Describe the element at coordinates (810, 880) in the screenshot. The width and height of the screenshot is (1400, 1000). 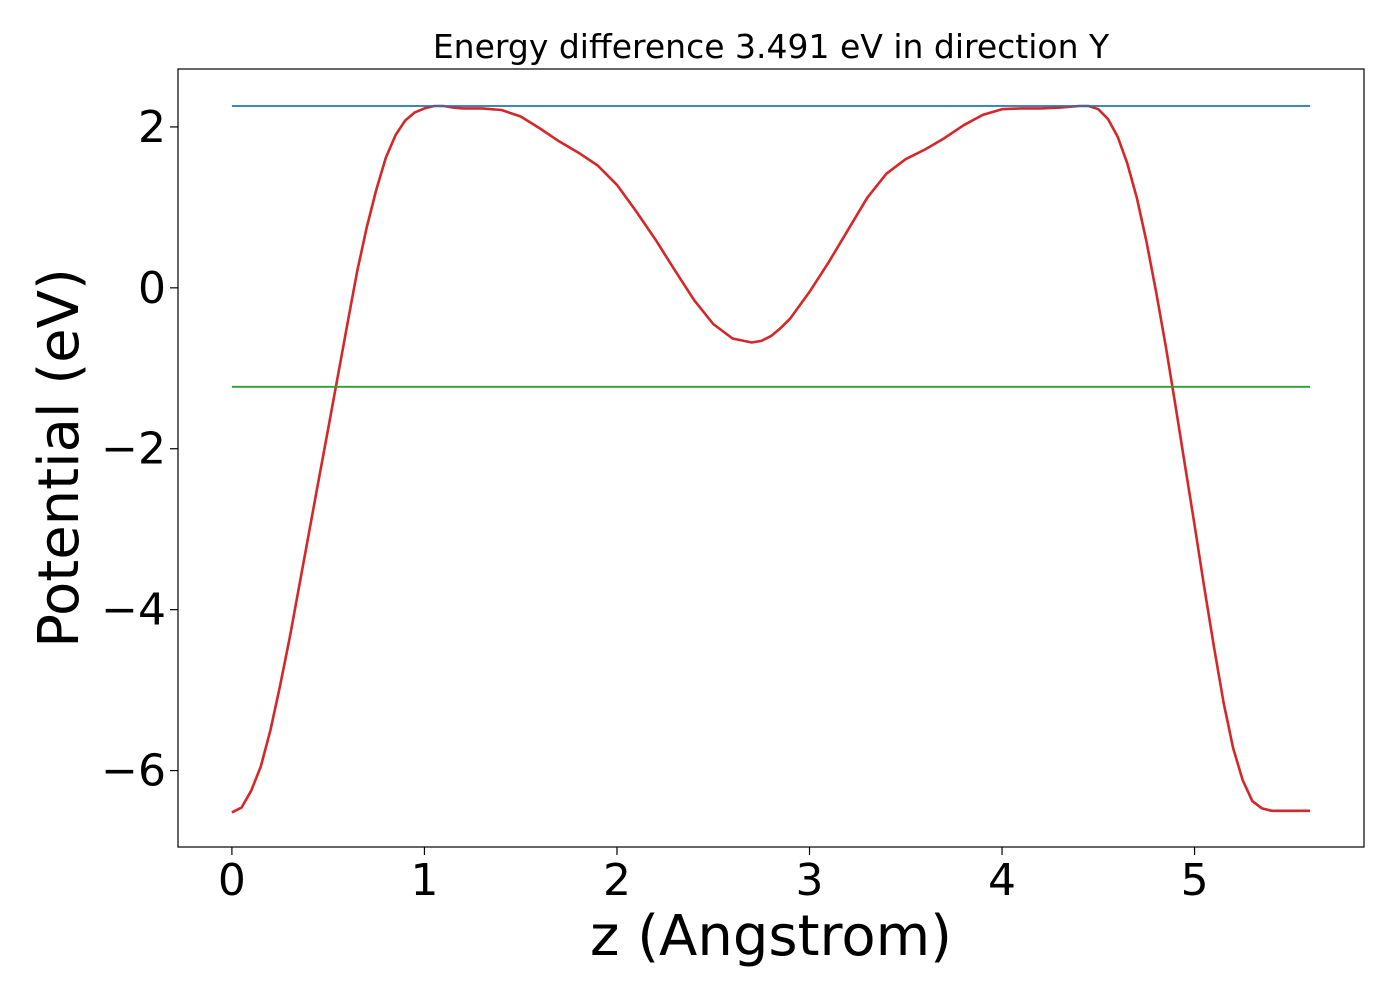
I see `x-tick-label: 3` at that location.